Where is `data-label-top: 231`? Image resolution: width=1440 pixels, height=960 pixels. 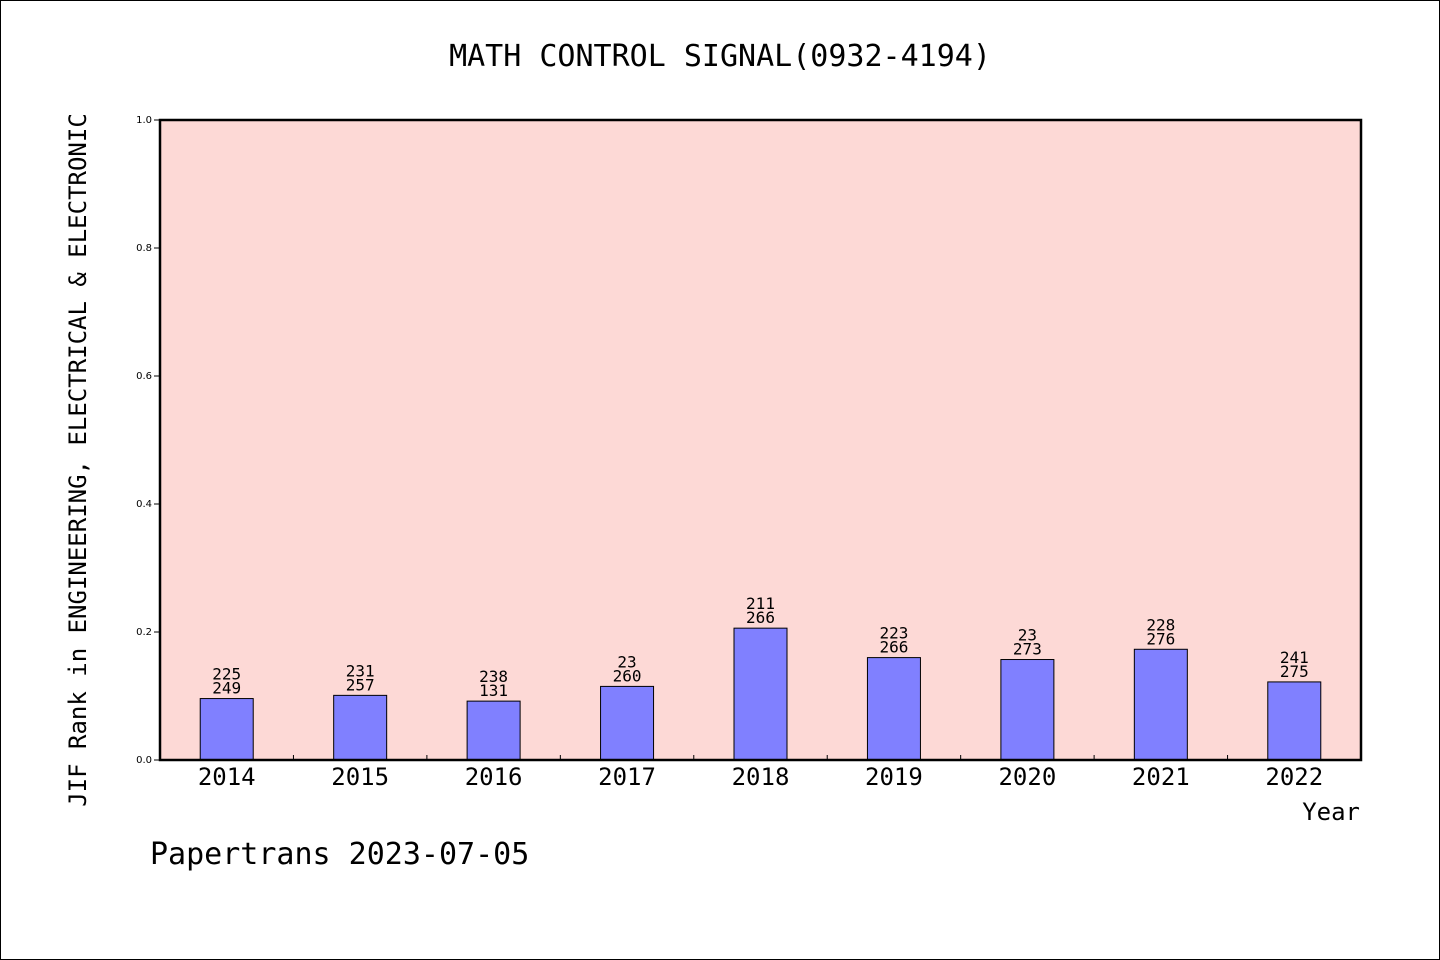
data-label-top: 231 is located at coordinates (360, 670).